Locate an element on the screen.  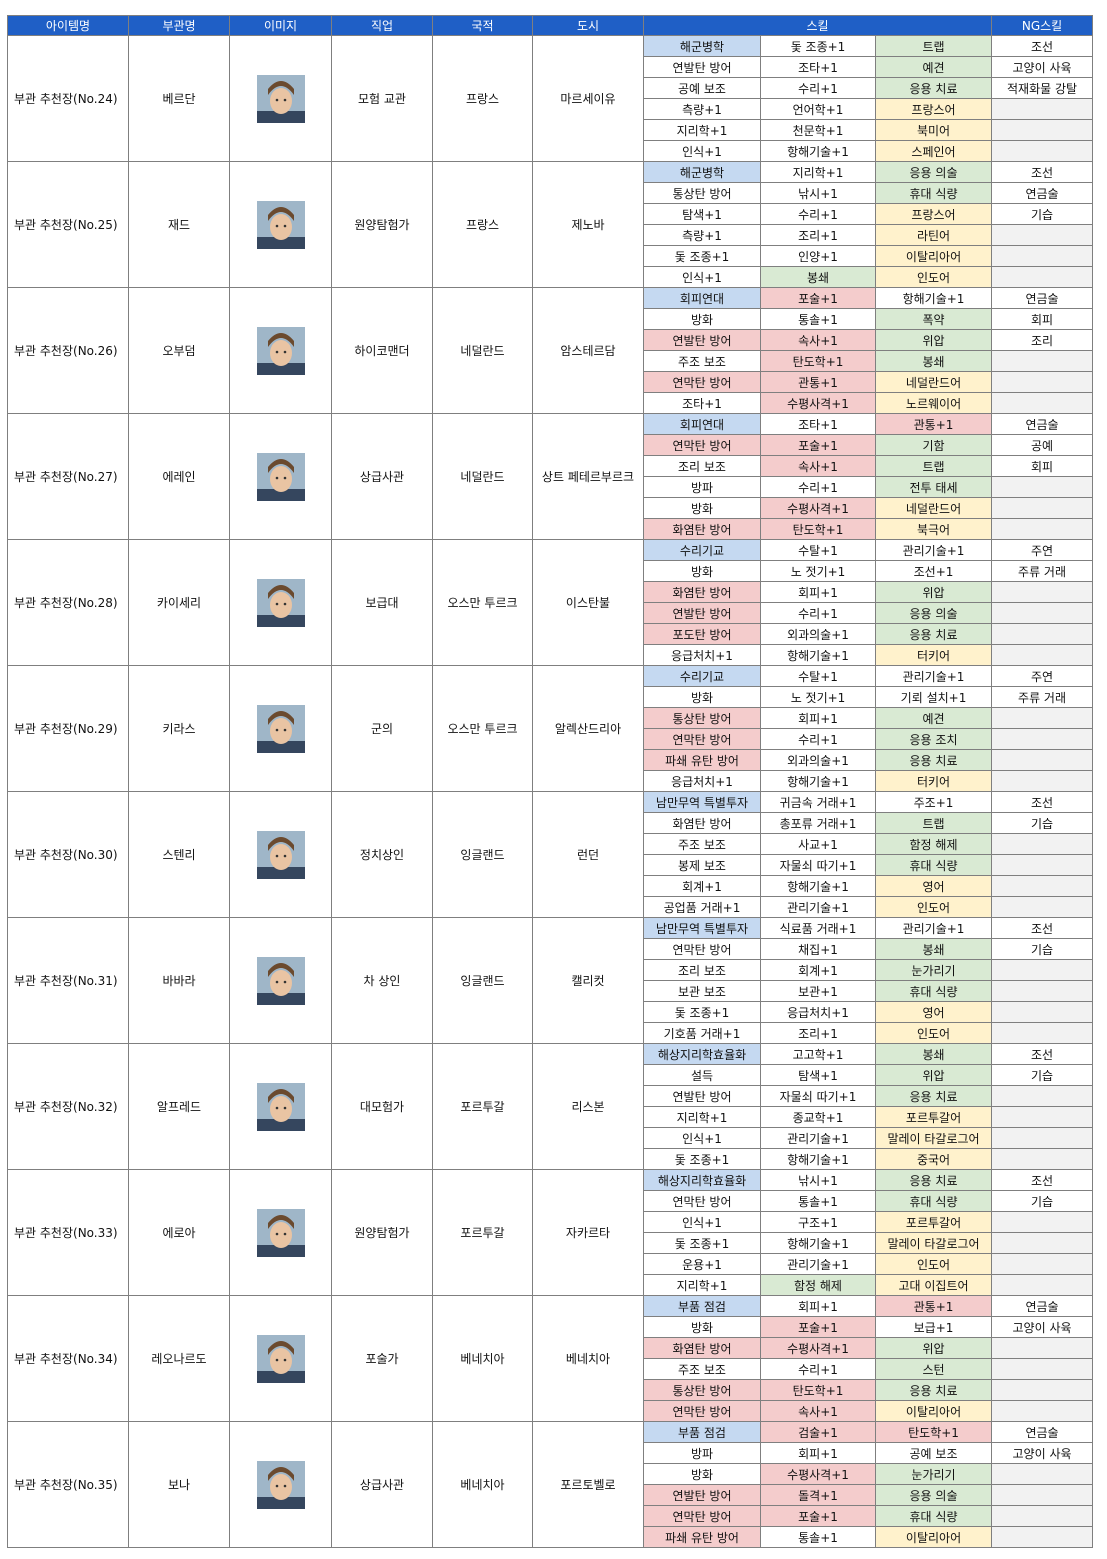
item-name: 부관 추천장(No.32) is located at coordinates (68, 1106).